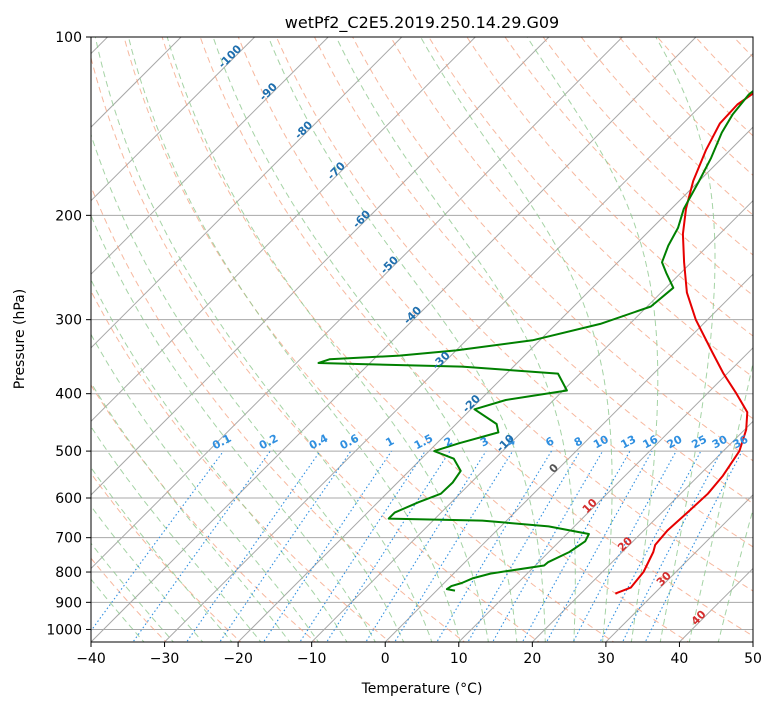 Image resolution: width=775 pixels, height=708 pixels. I want to click on mixing-ratio-label: 16, so click(651, 442).